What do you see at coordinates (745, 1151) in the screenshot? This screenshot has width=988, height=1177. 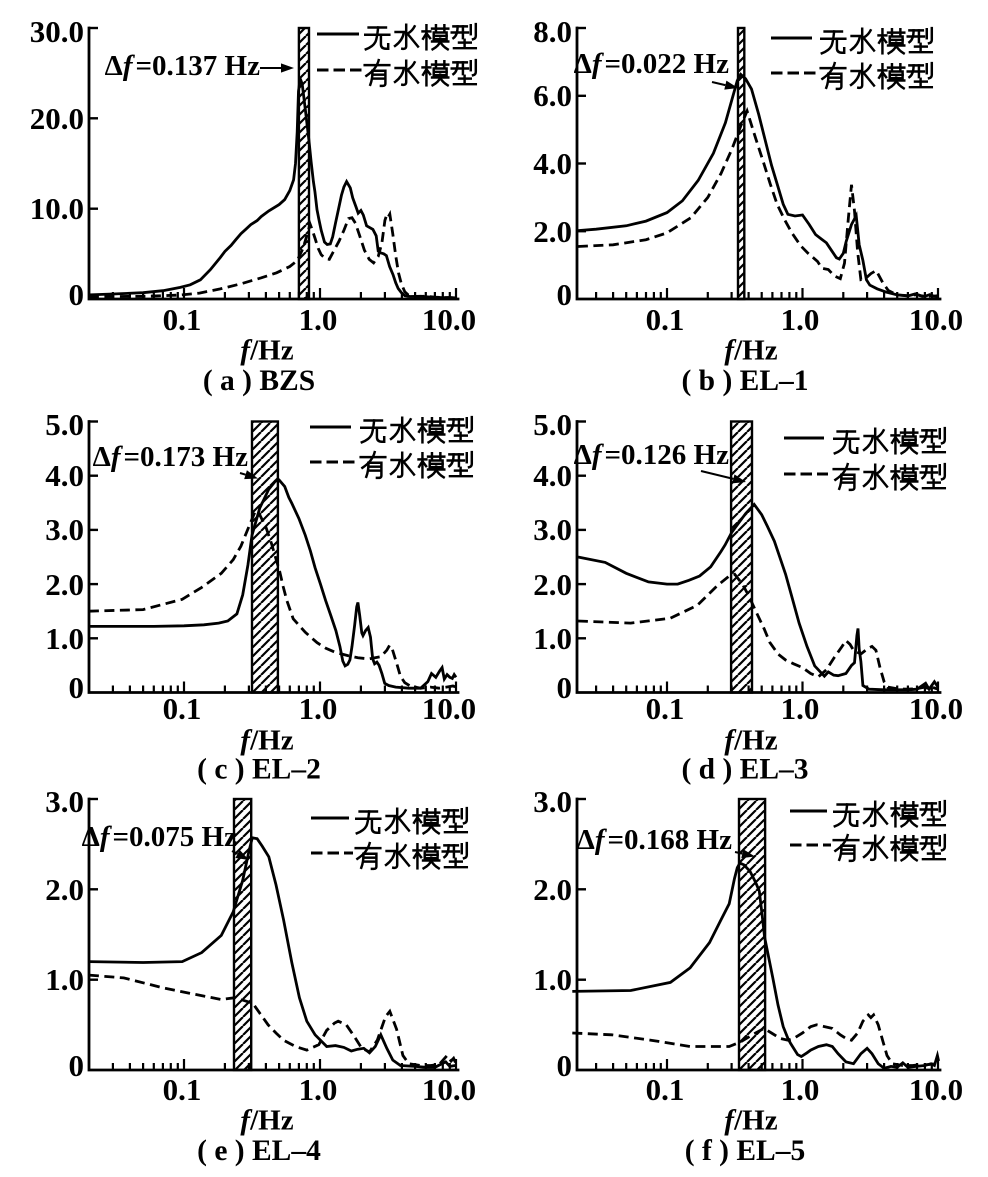 I see `svg-text: ( f ) EL–5` at bounding box center [745, 1151].